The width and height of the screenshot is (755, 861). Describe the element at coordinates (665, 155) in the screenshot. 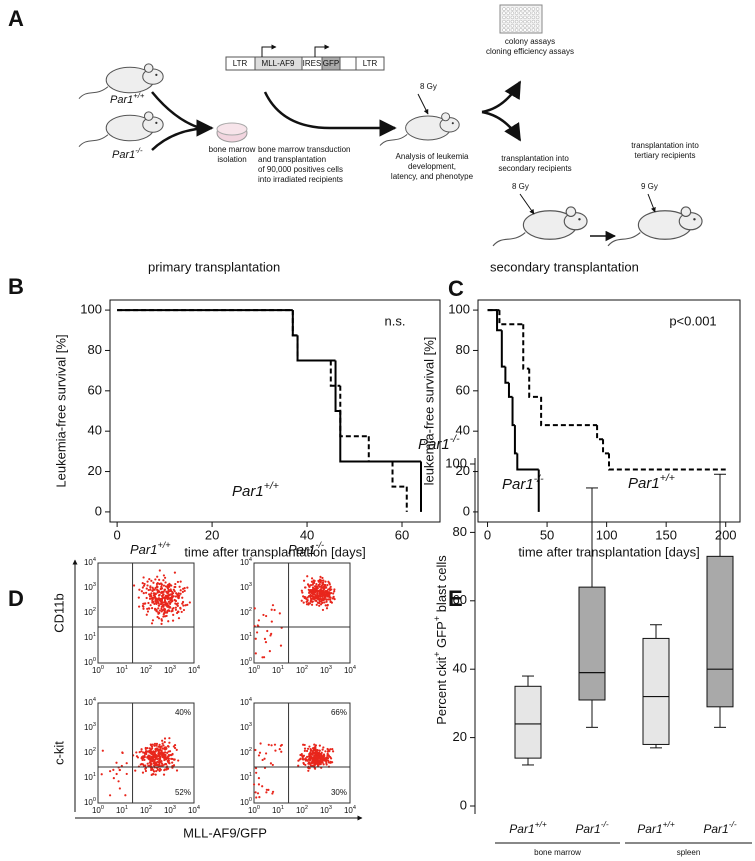

I see `label: tertiary recipients` at that location.